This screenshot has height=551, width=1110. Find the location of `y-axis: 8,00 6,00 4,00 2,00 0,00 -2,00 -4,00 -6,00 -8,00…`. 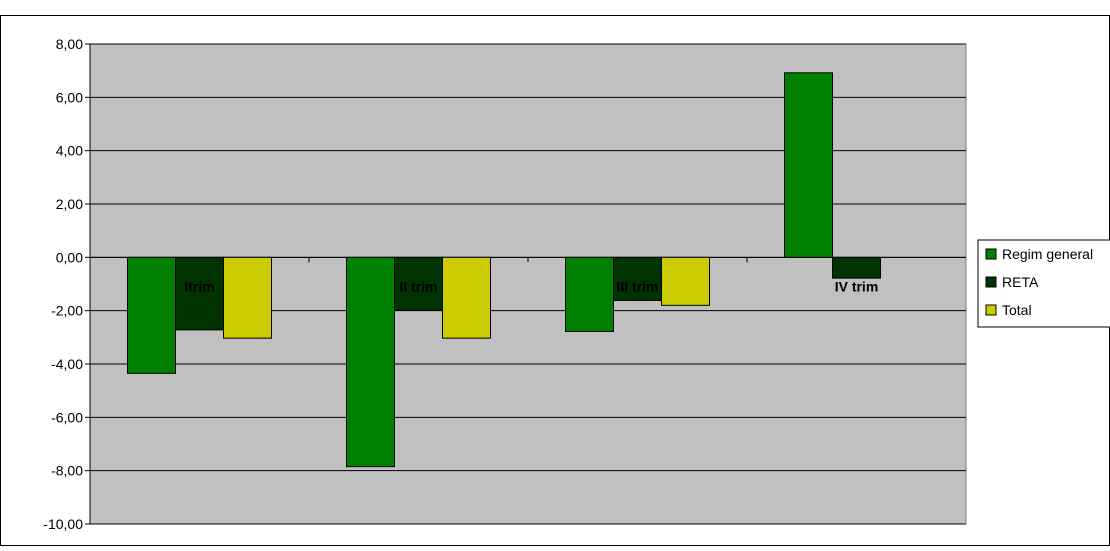

y-axis: 8,00 6,00 4,00 2,00 0,00 -2,00 -4,00 -6,00 -8,00… is located at coordinates (67, 284).